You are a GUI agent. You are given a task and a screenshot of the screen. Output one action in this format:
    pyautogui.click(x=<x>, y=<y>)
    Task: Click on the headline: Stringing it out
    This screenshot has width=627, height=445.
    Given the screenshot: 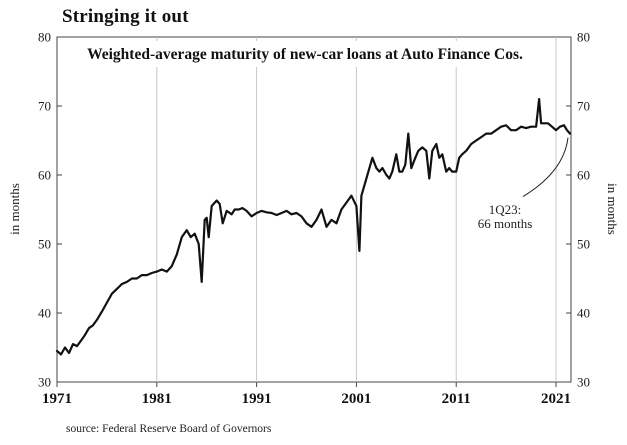 What is the action you would take?
    pyautogui.click(x=125, y=16)
    